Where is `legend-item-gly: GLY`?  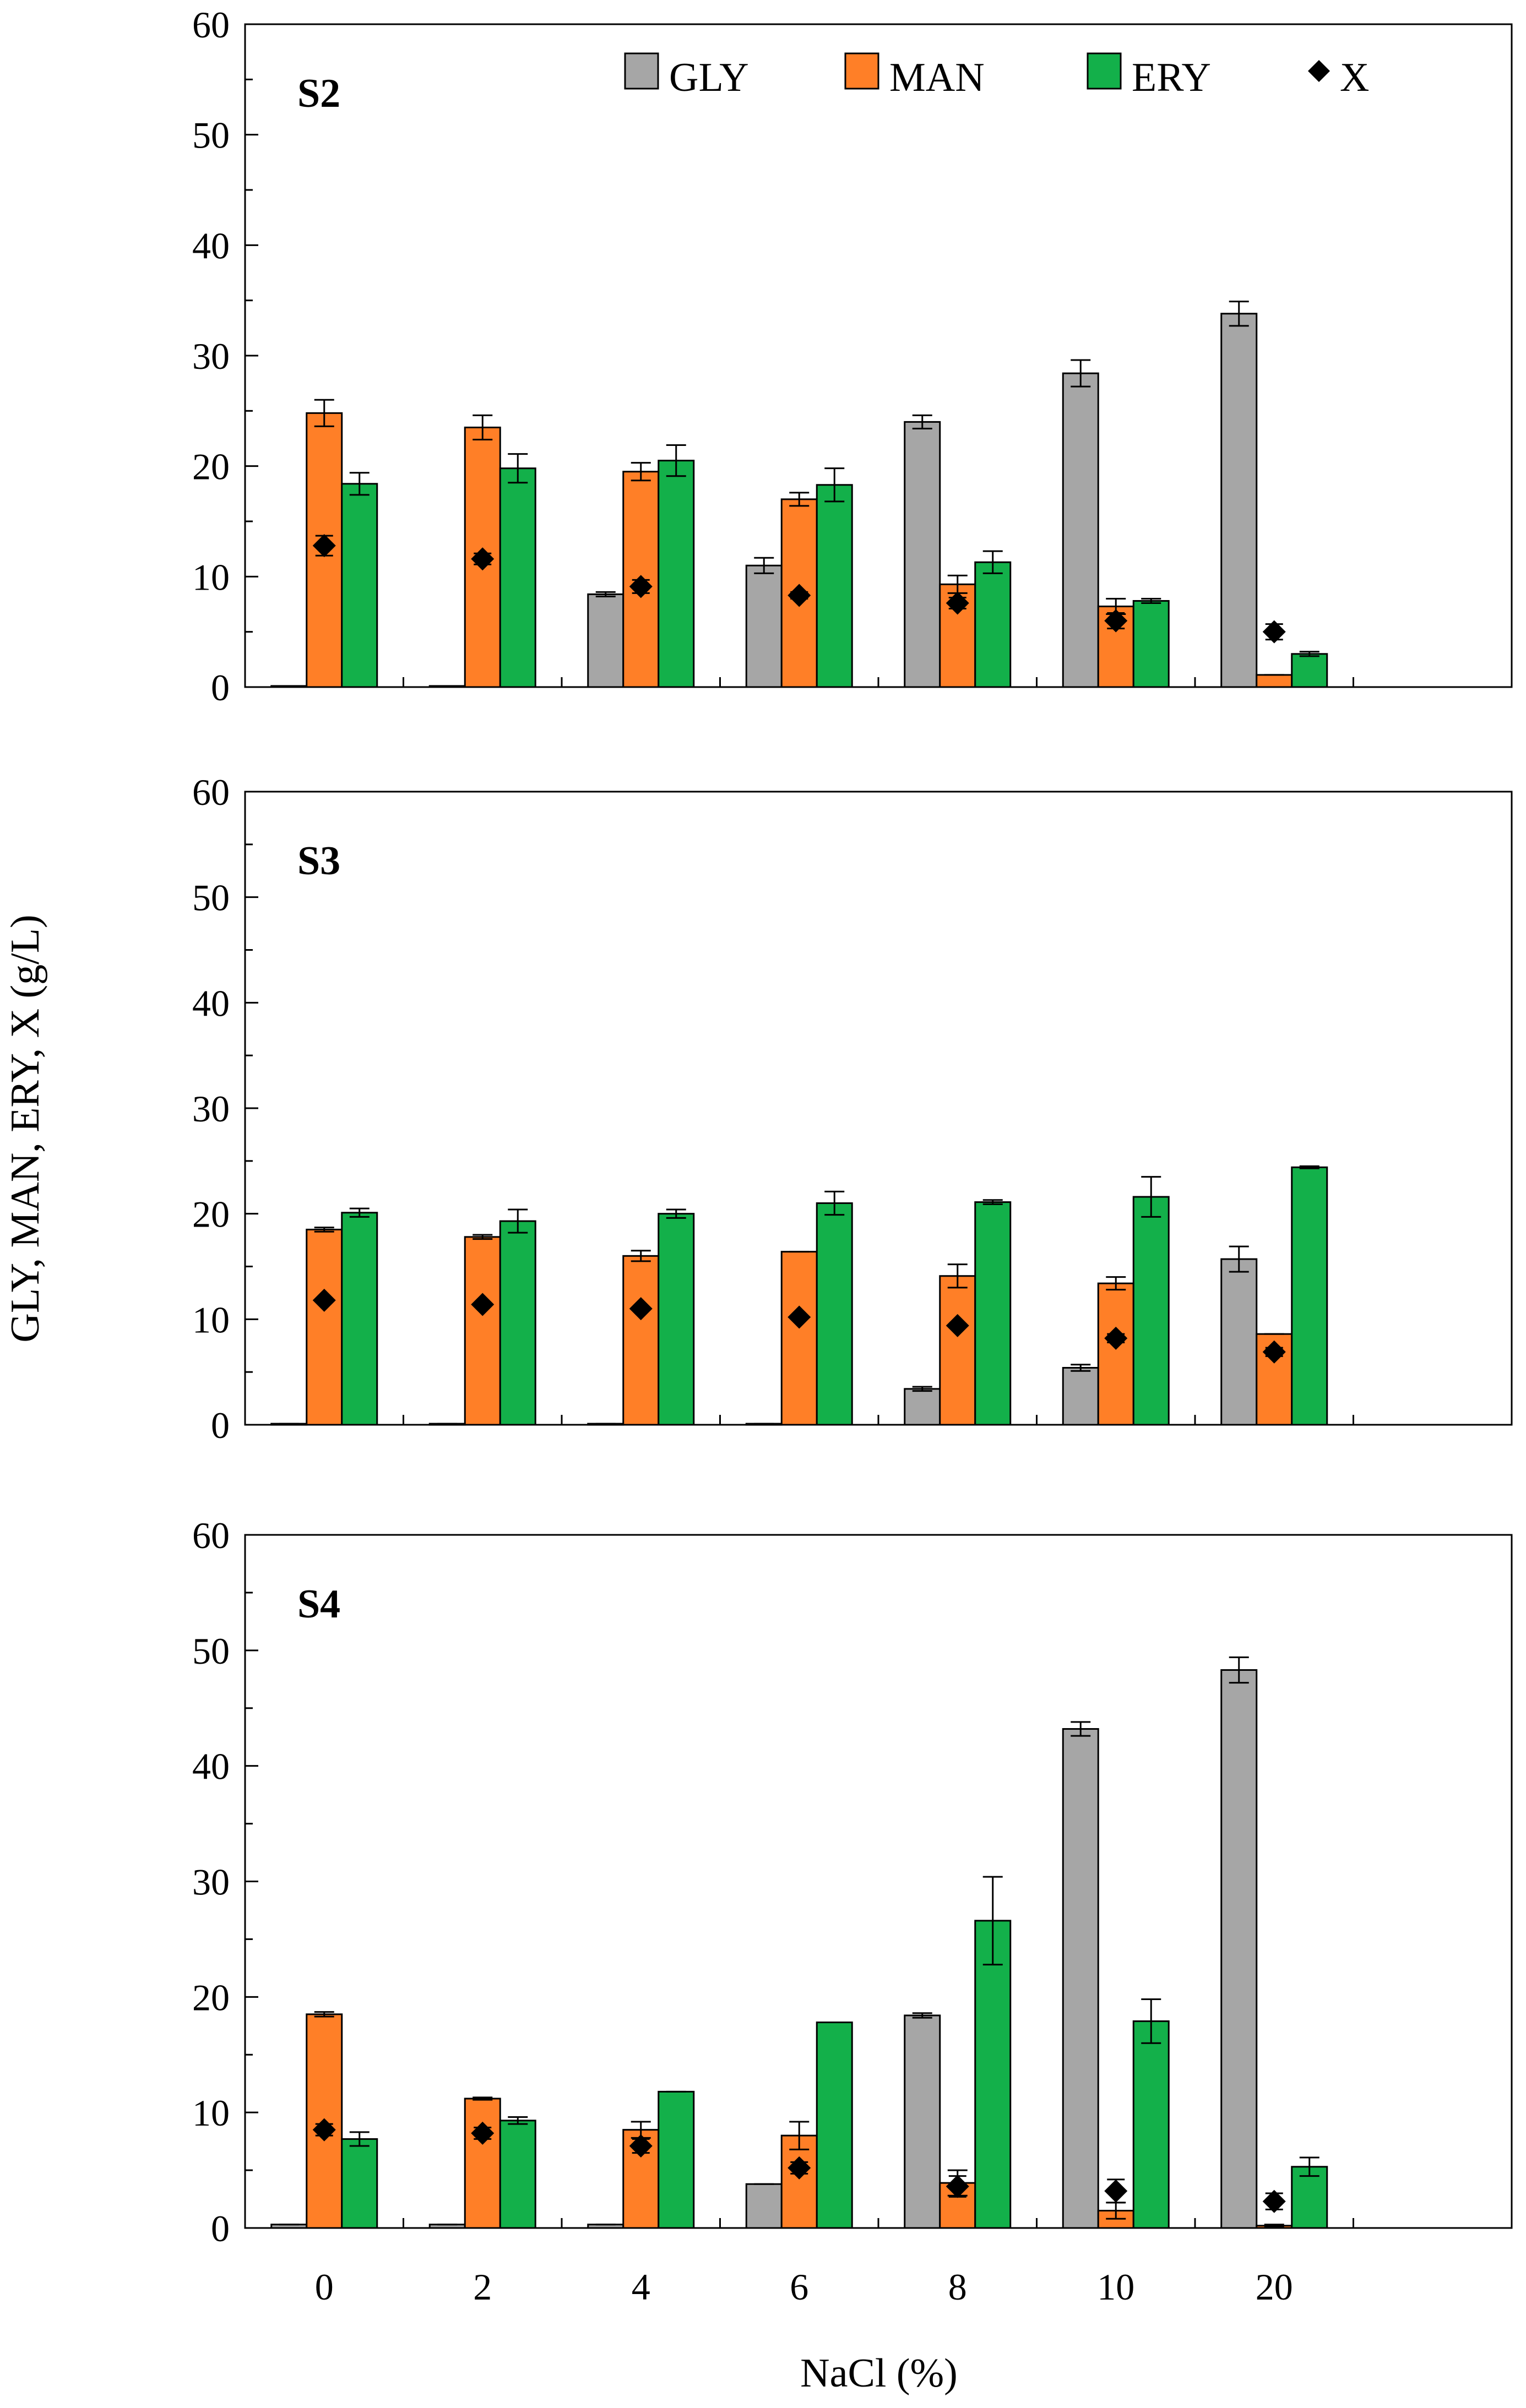
legend-item-gly: GLY is located at coordinates (686, 76).